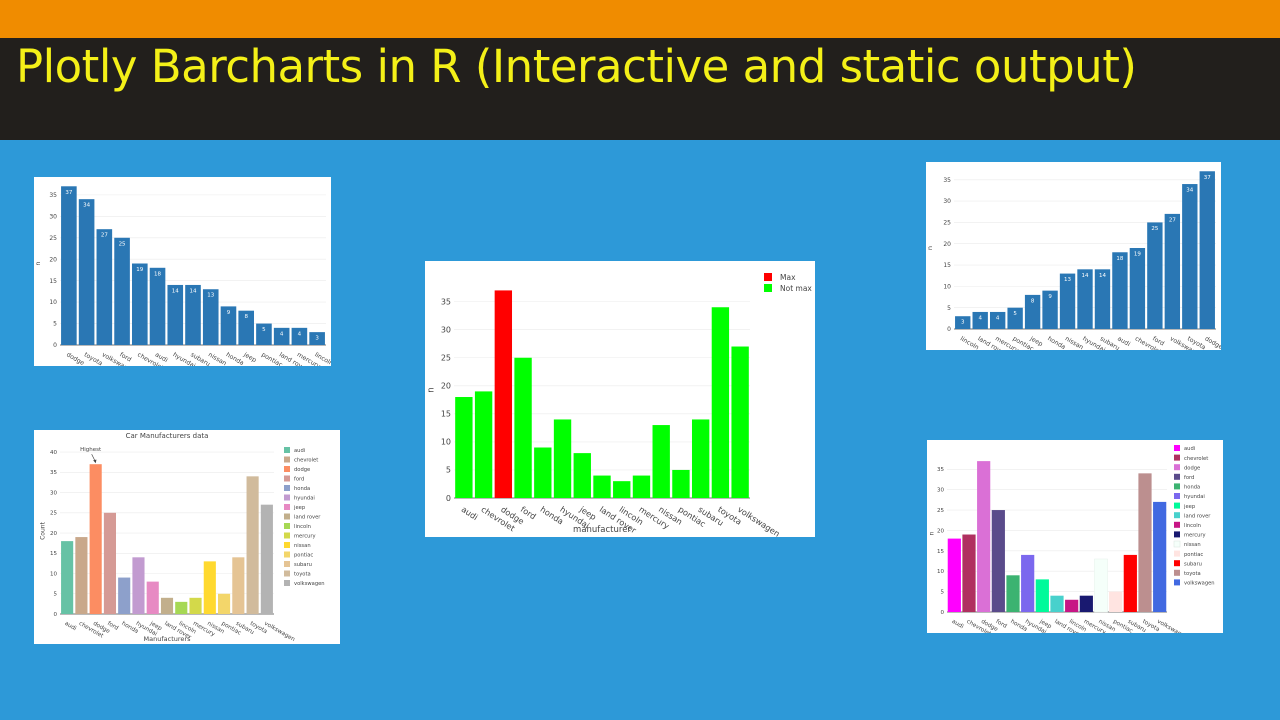  Describe the element at coordinates (1189, 449) in the screenshot. I see `legend-label-audi: audi` at that location.